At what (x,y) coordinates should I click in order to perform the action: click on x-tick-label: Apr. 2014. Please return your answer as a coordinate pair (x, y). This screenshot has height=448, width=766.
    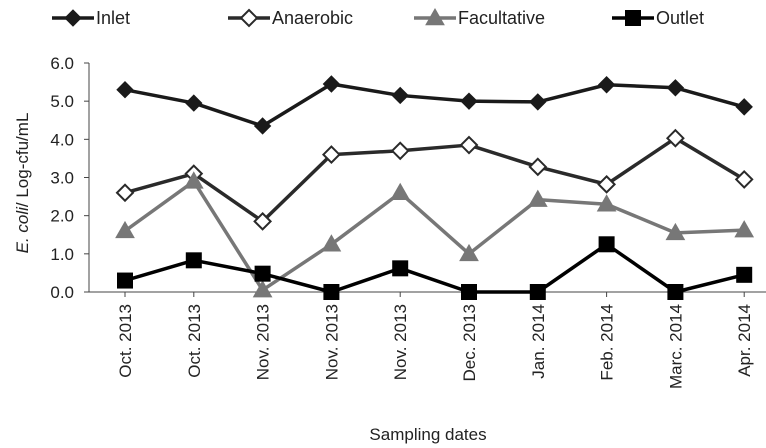
    Looking at the image, I should click on (744, 340).